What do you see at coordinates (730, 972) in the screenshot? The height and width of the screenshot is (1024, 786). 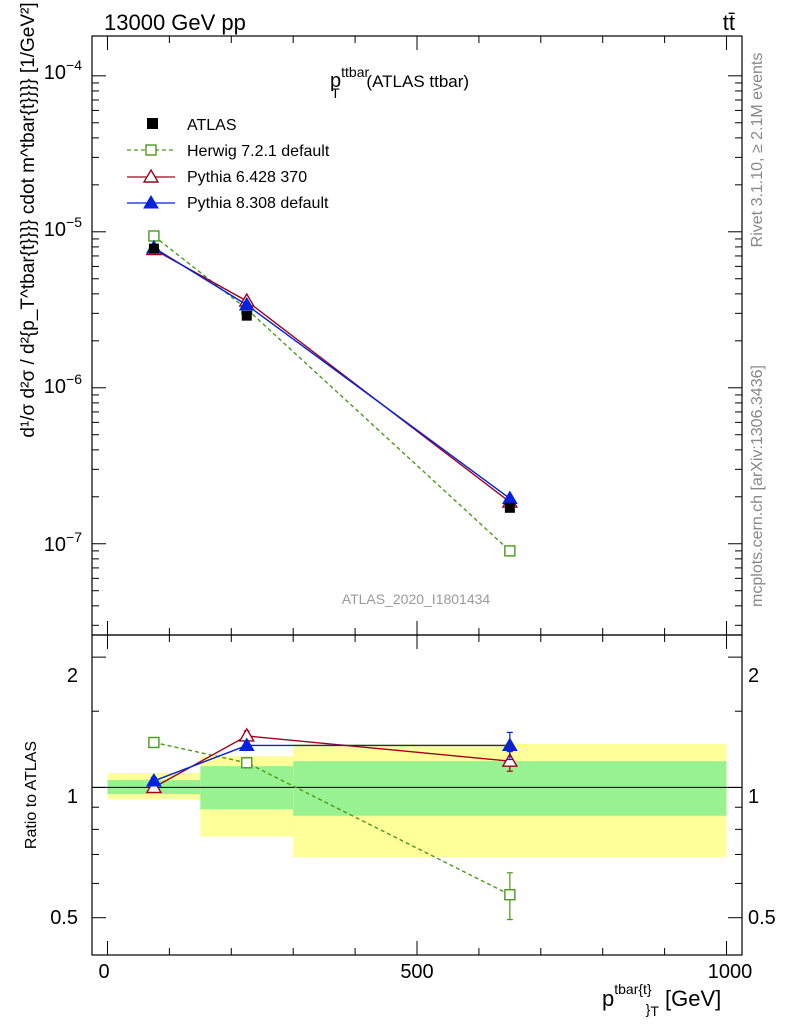 I see `x-tick-label-1000: 1000` at bounding box center [730, 972].